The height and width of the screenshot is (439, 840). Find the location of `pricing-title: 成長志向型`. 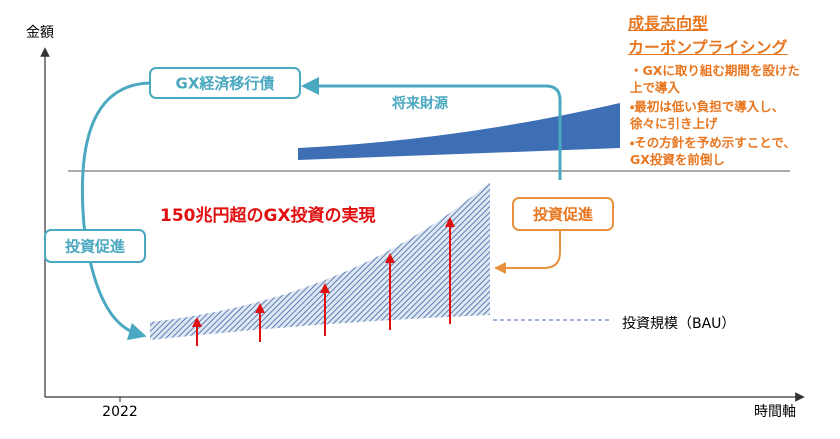

pricing-title: 成長志向型 is located at coordinates (668, 23).